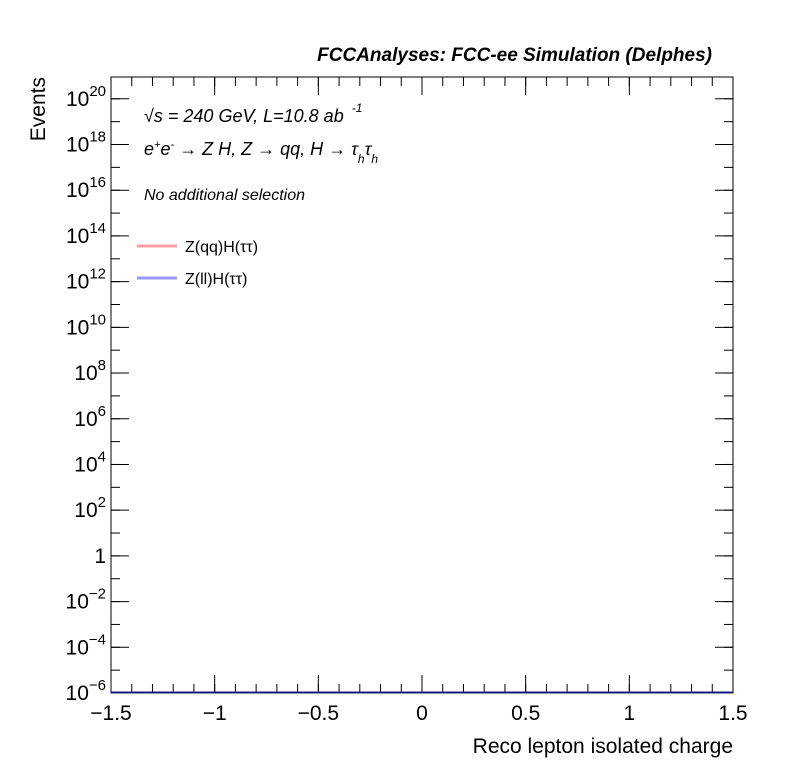 The image size is (796, 772). I want to click on y-tick-label: 10¹⁸, so click(86, 143).